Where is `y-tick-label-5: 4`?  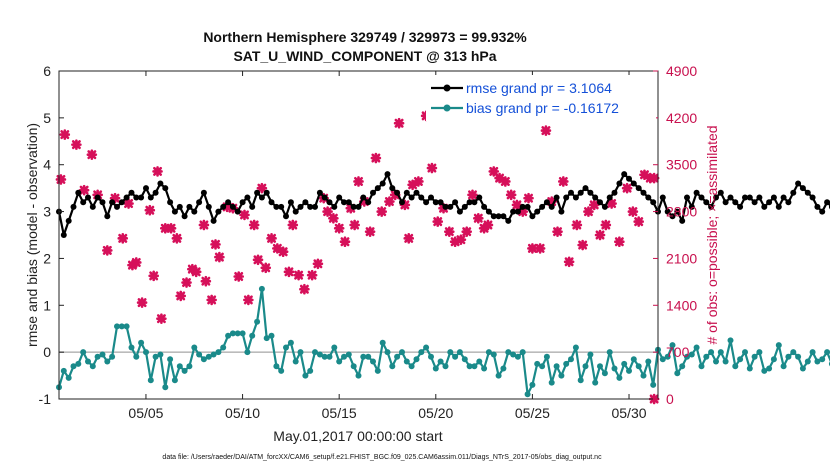 y-tick-label-5: 4 is located at coordinates (47, 165).